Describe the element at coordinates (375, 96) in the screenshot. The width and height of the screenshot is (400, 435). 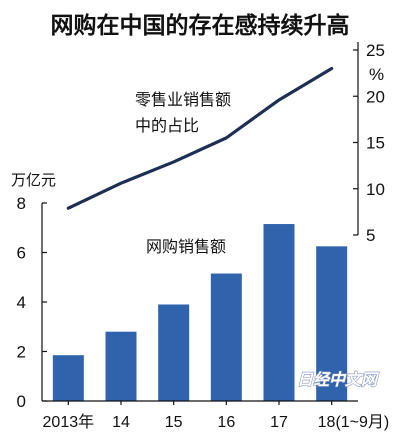
I see `right-tick-label: 20` at that location.